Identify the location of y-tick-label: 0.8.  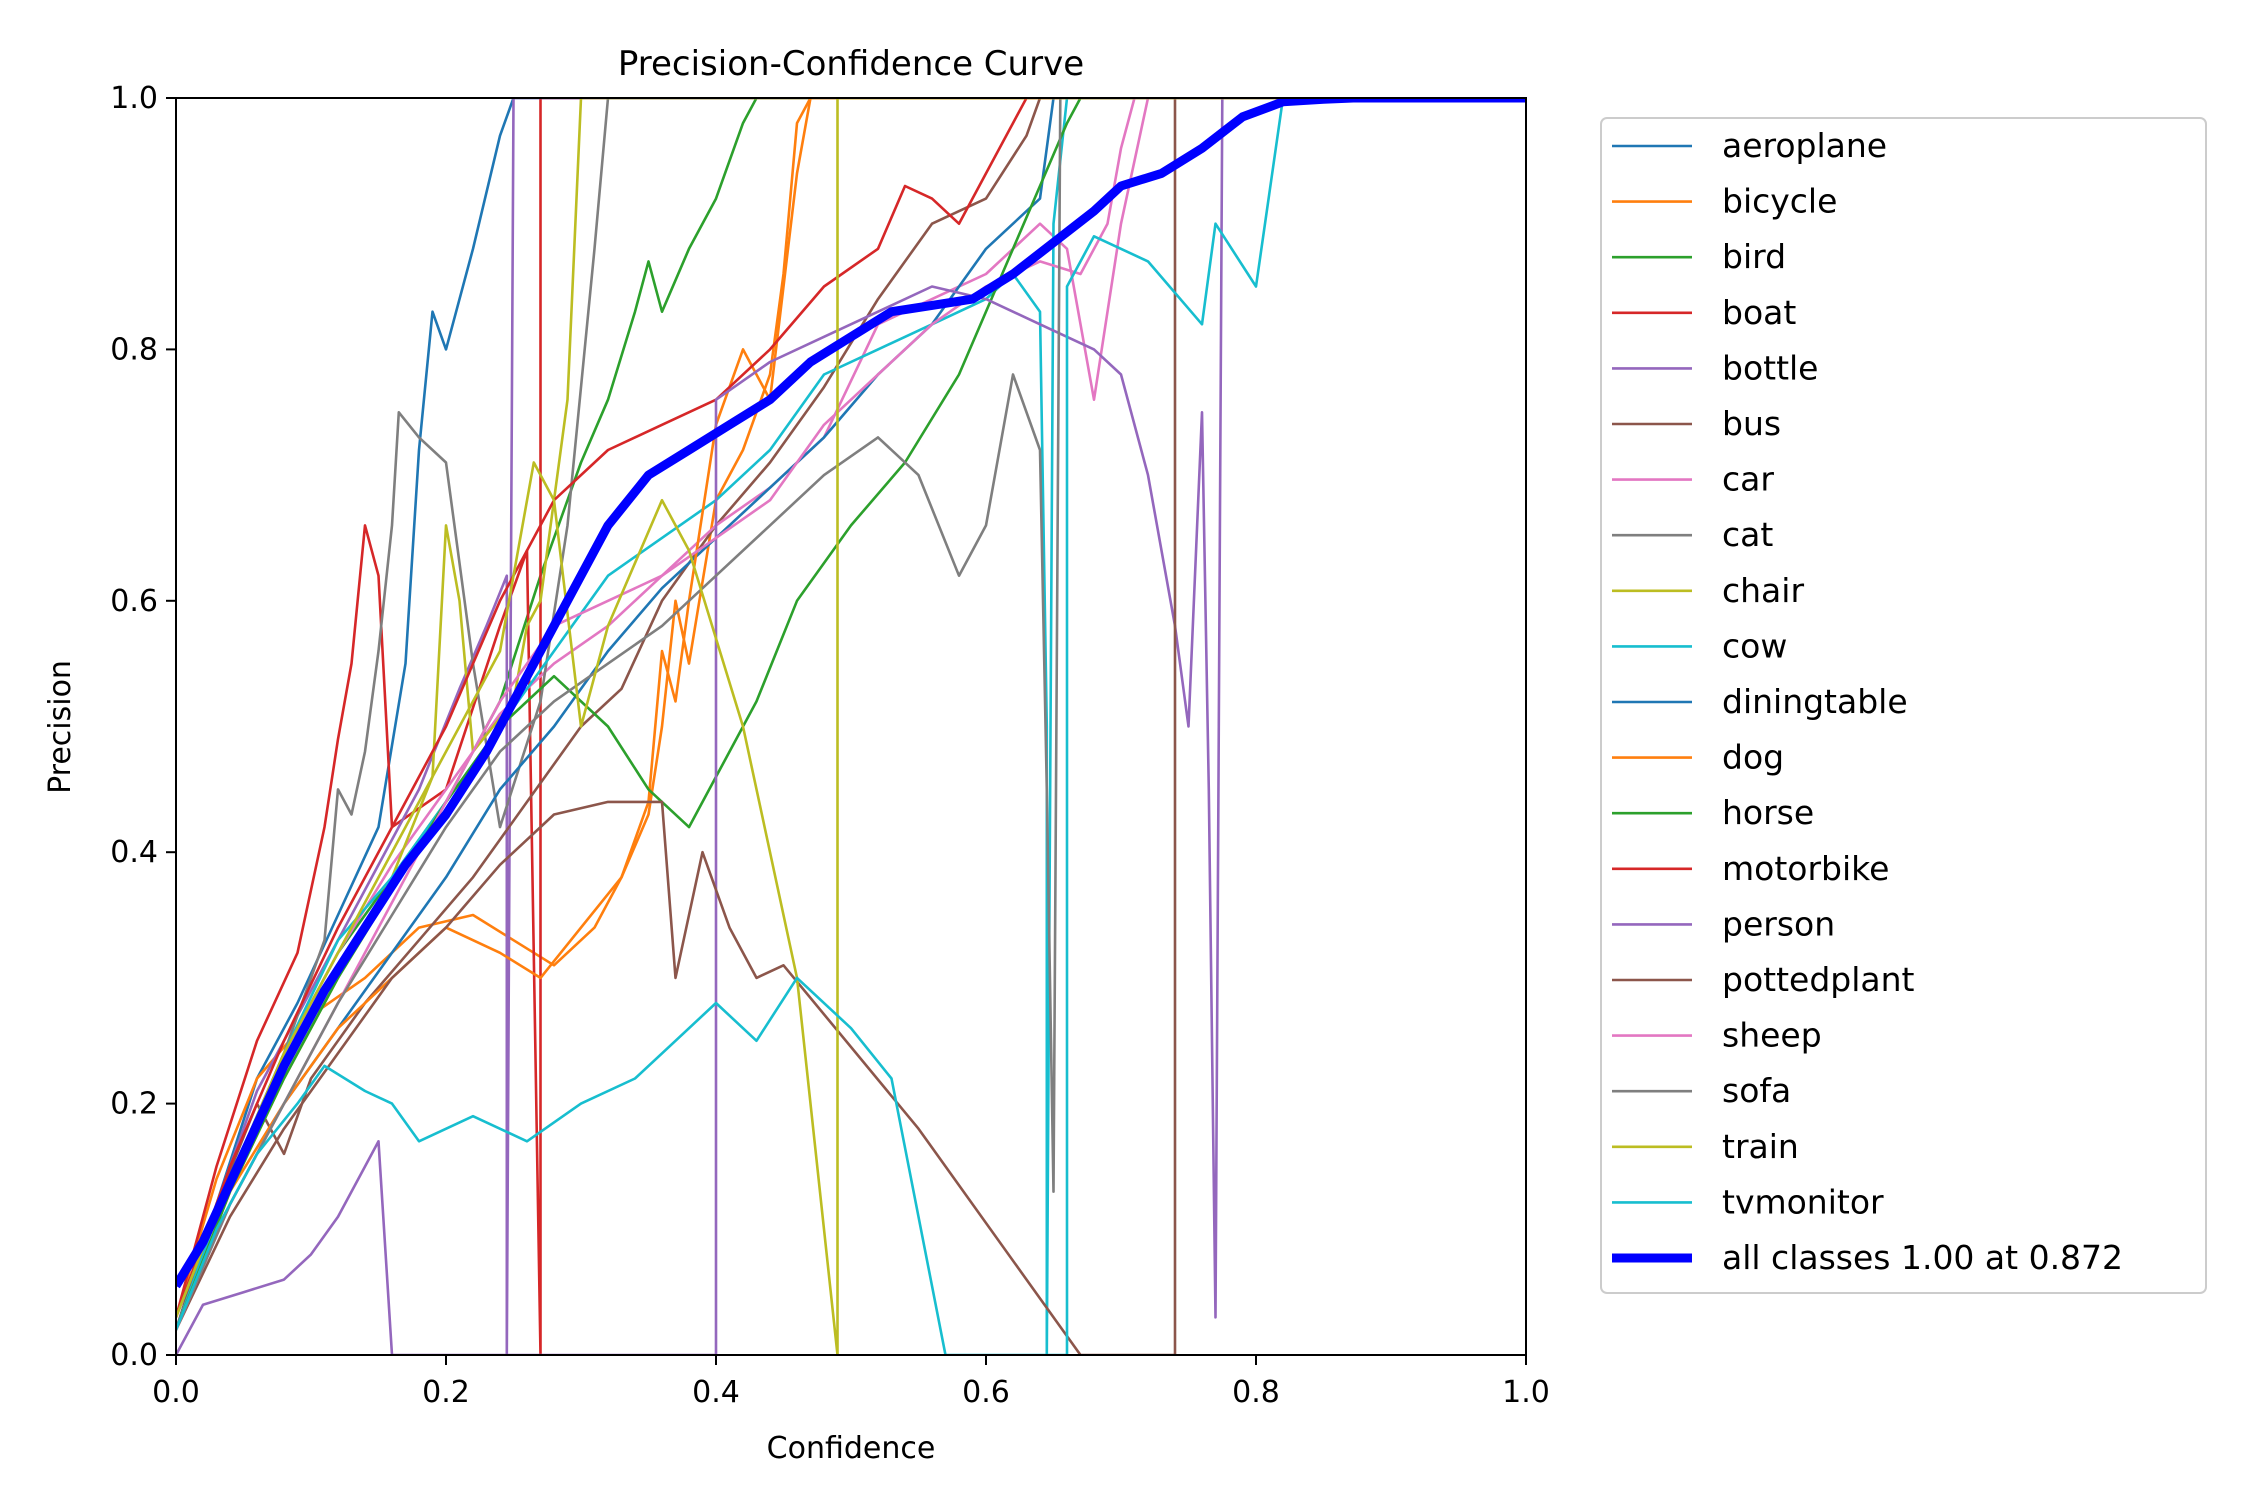
(134, 349).